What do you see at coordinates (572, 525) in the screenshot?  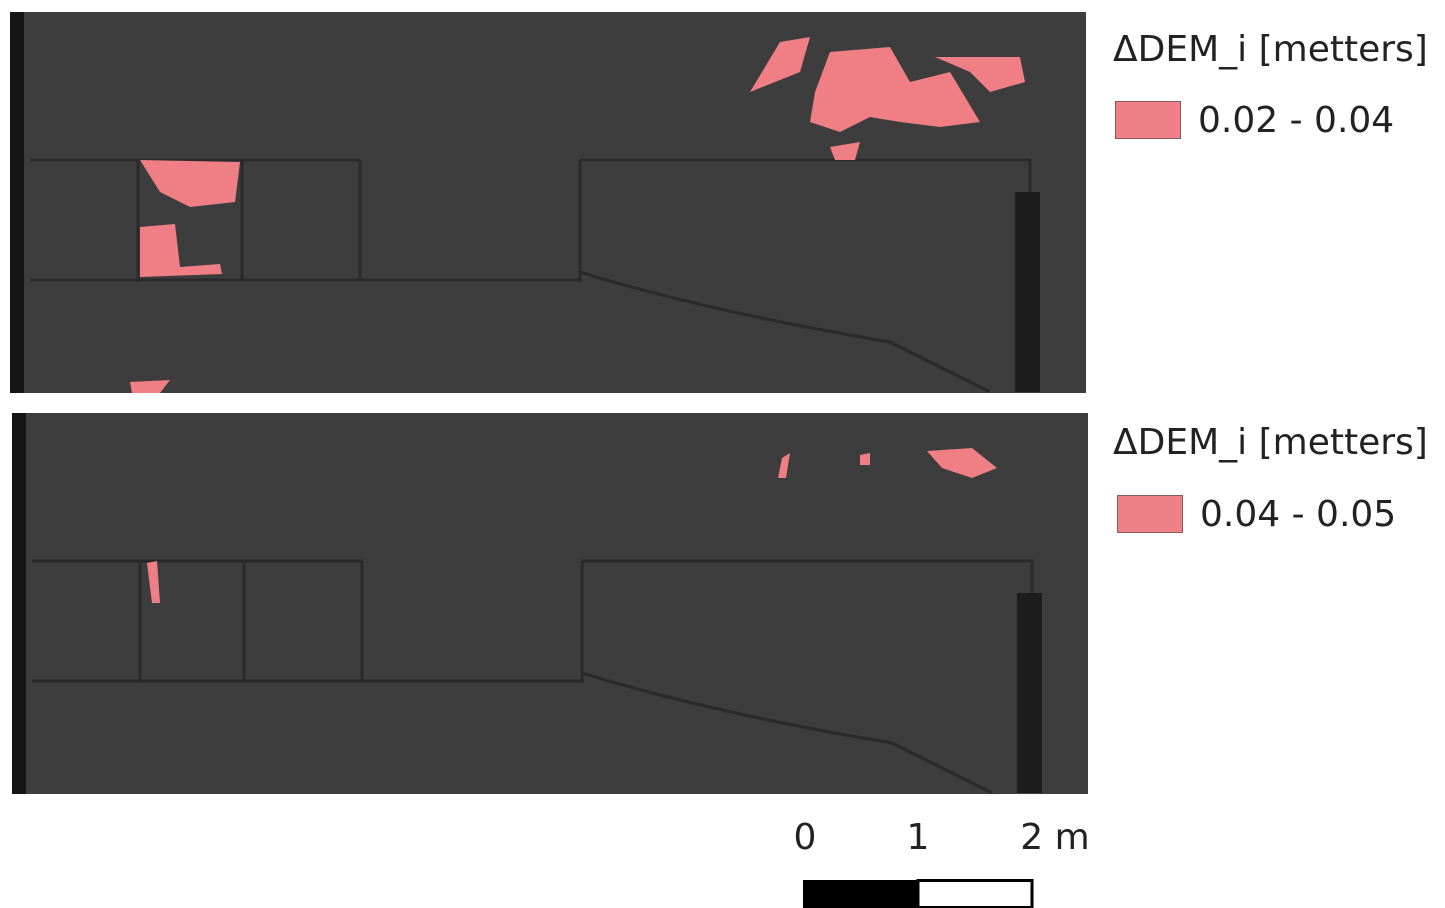 I see `change-patches` at bounding box center [572, 525].